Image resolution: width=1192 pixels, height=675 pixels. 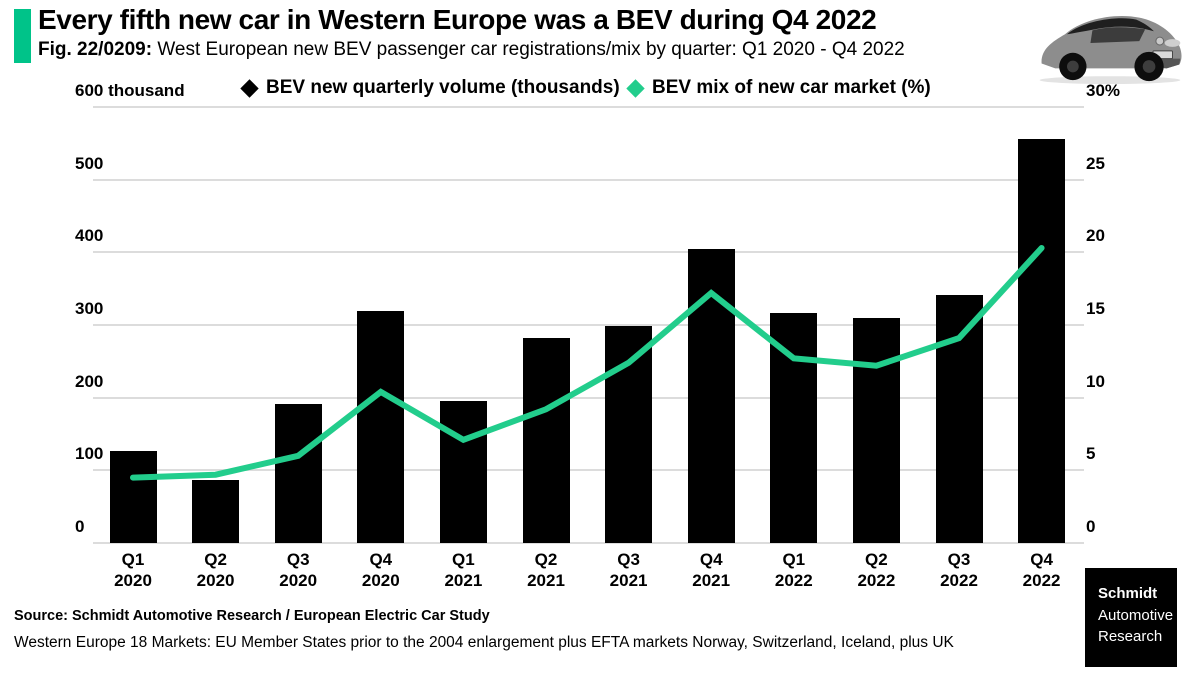 I want to click on x-axis-tick: Q2 2022, so click(x=876, y=570).